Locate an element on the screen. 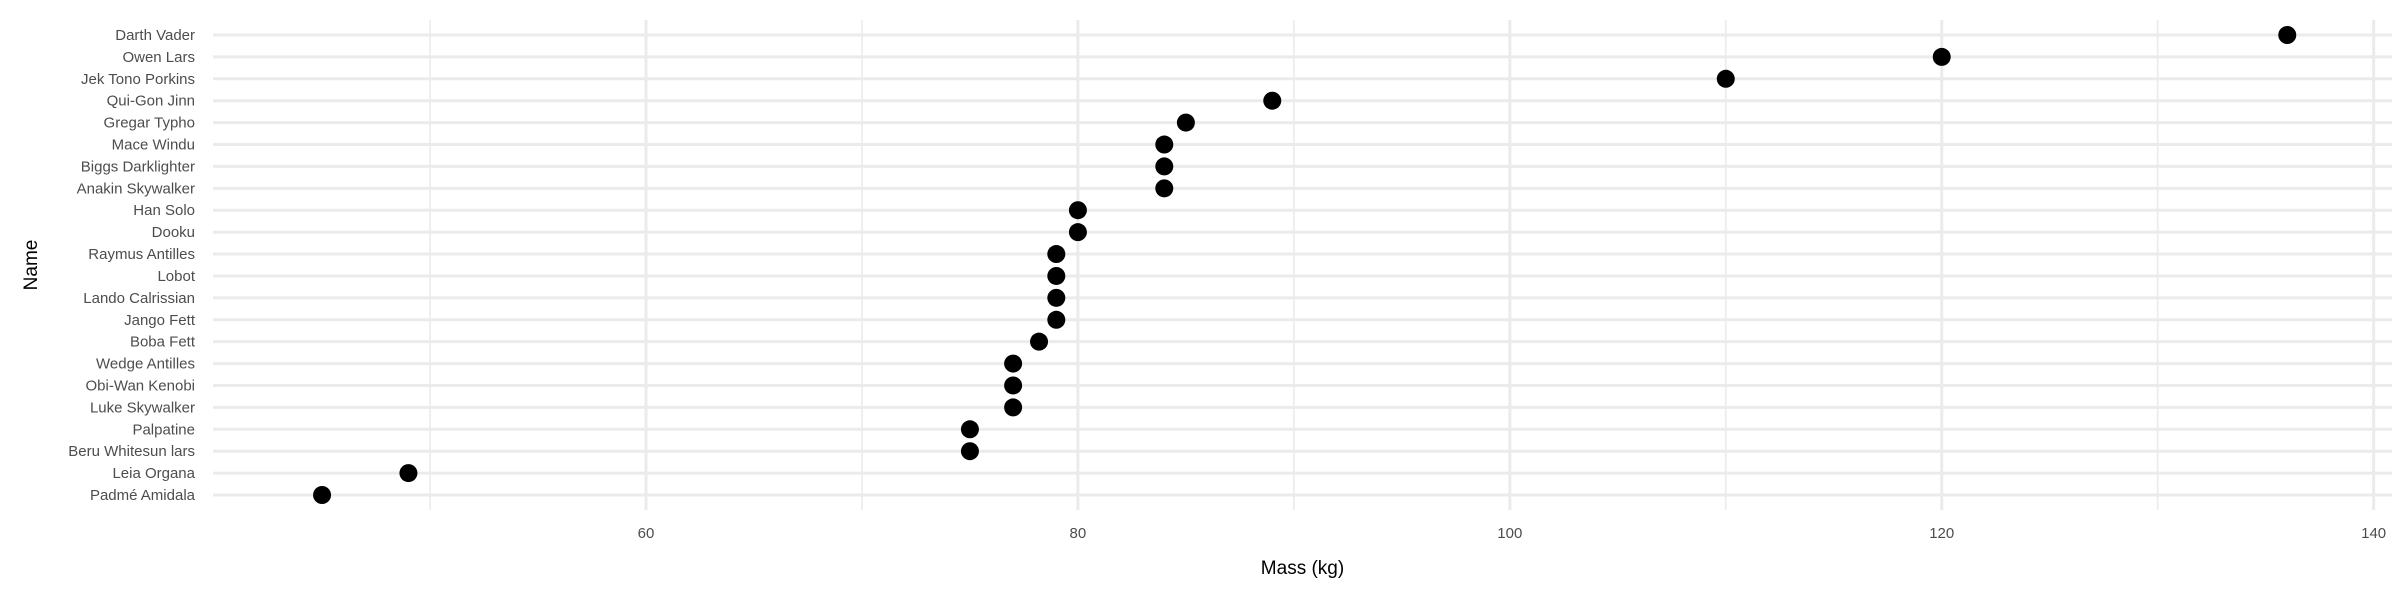 This screenshot has width=2400, height=600. y-tick-label: Boba Fett is located at coordinates (163, 342).